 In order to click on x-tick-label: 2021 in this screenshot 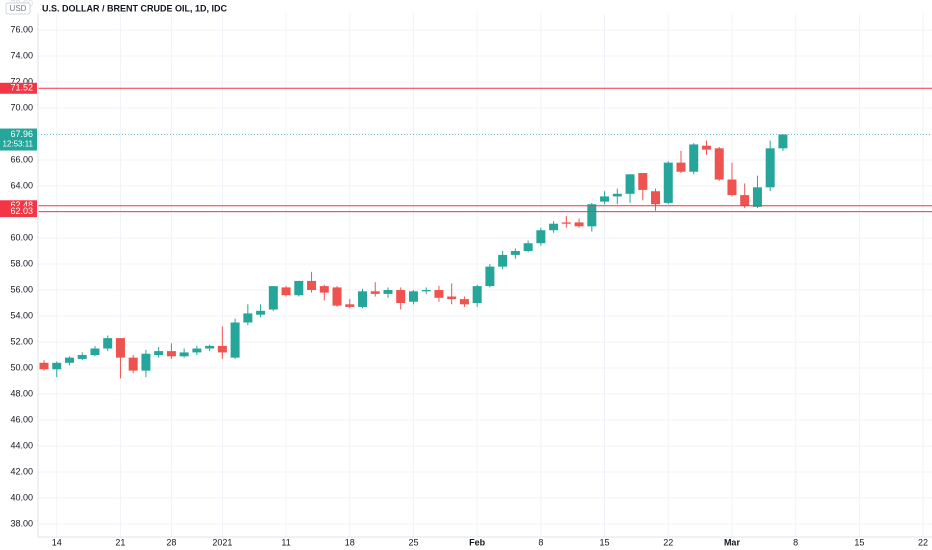, I will do `click(222, 542)`.